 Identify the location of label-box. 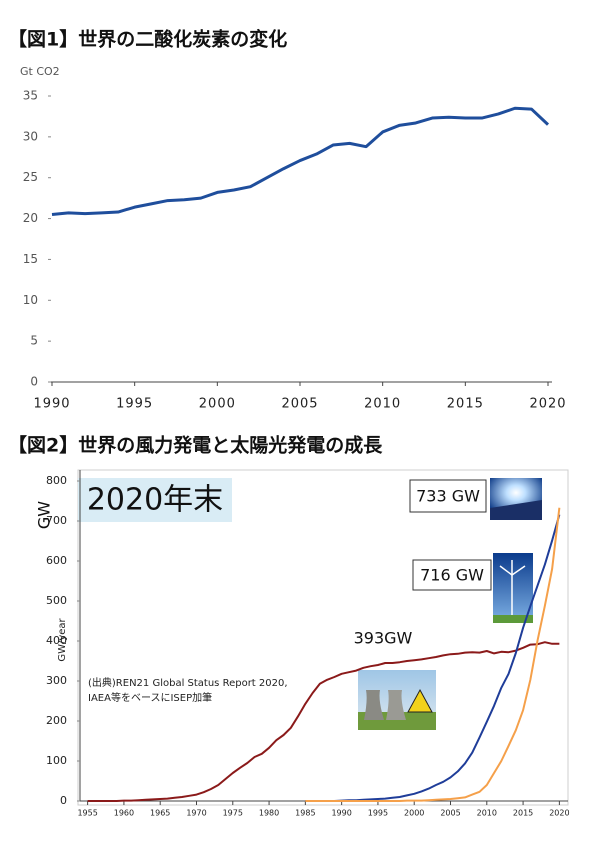
(155, 500).